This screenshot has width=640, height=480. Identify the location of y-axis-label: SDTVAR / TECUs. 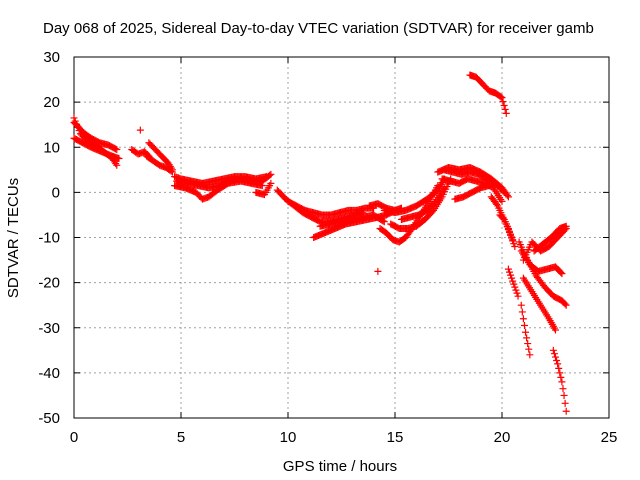
(13, 238).